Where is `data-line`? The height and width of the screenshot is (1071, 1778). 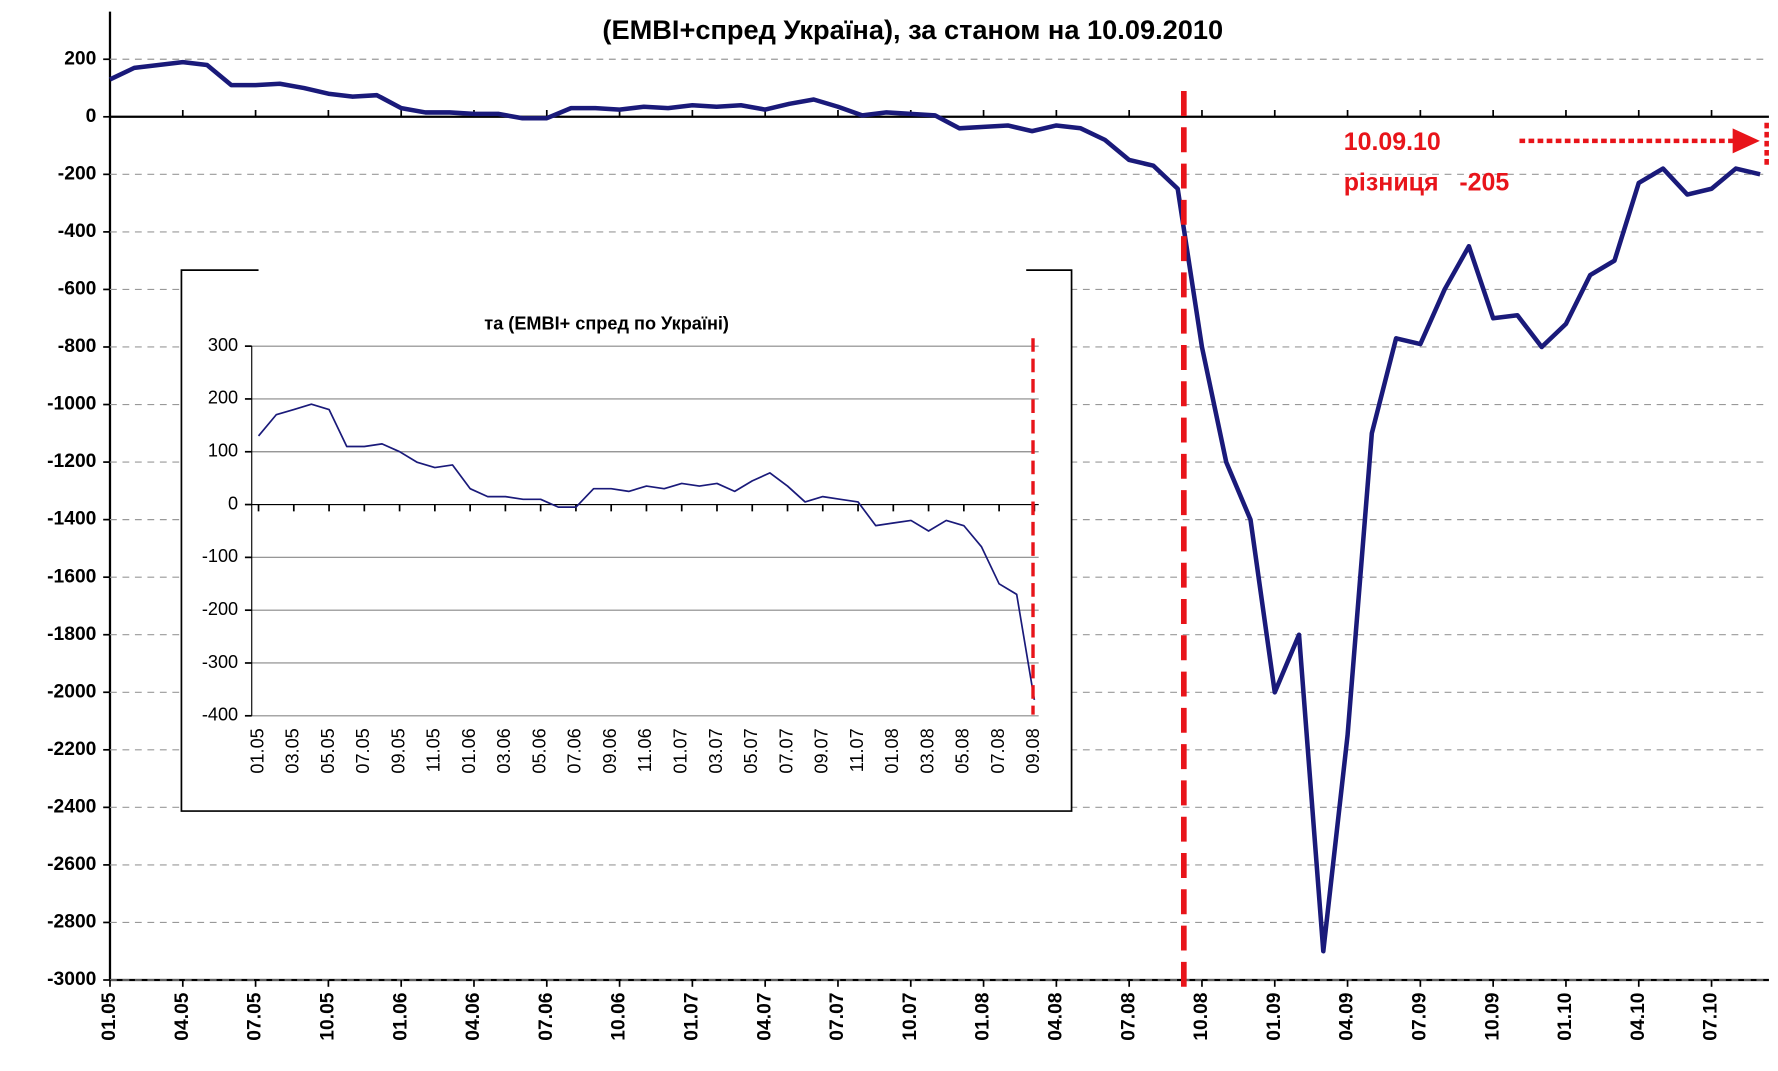
data-line is located at coordinates (646, 552).